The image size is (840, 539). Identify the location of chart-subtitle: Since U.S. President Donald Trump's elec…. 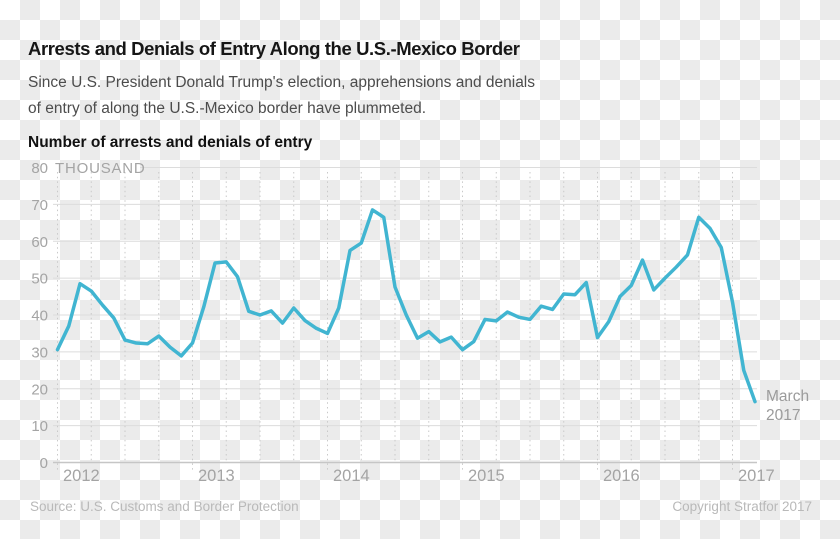
(281, 96).